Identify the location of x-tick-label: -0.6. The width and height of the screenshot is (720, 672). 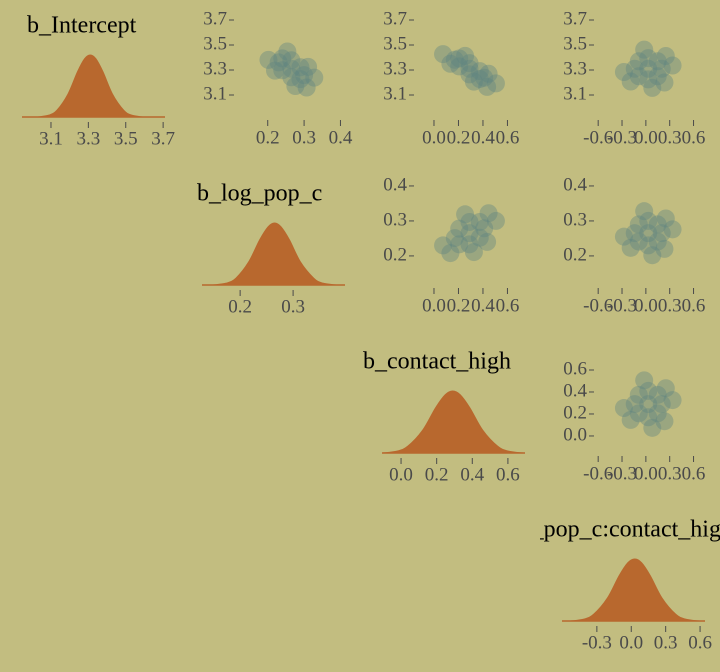
(598, 473).